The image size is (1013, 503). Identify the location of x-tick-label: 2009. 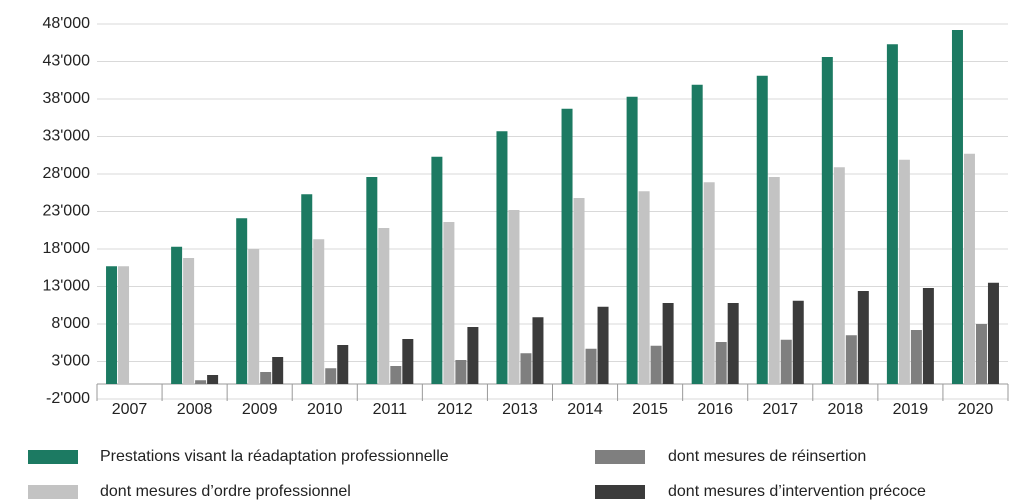
(260, 409).